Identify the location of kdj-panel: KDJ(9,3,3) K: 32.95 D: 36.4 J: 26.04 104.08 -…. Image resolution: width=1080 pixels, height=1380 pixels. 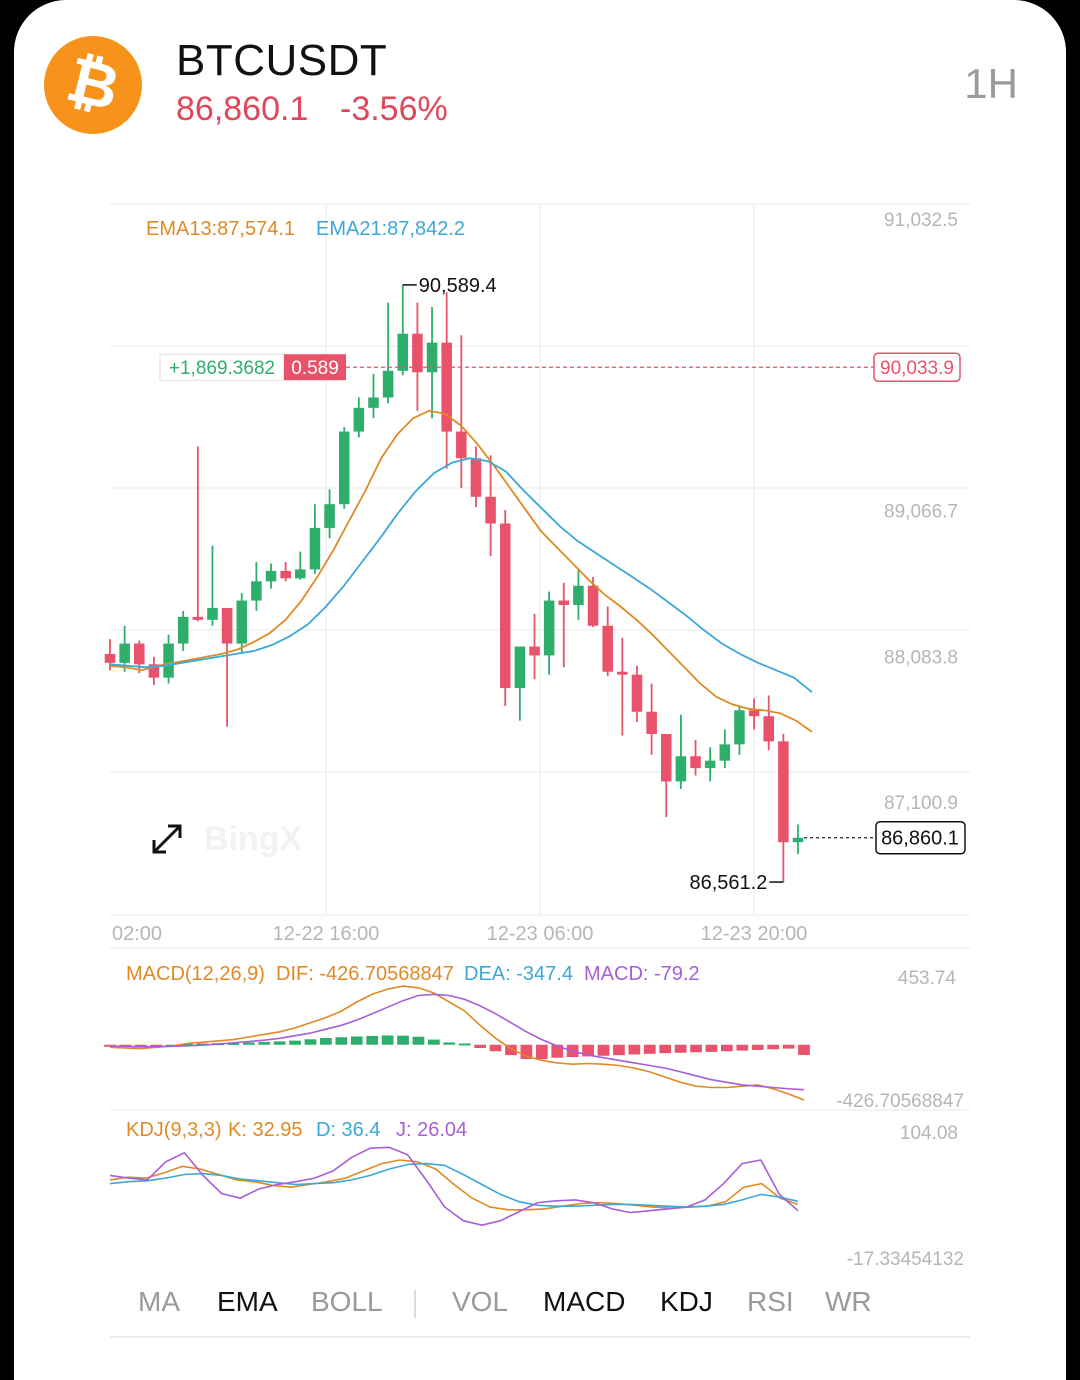
(536, 1194).